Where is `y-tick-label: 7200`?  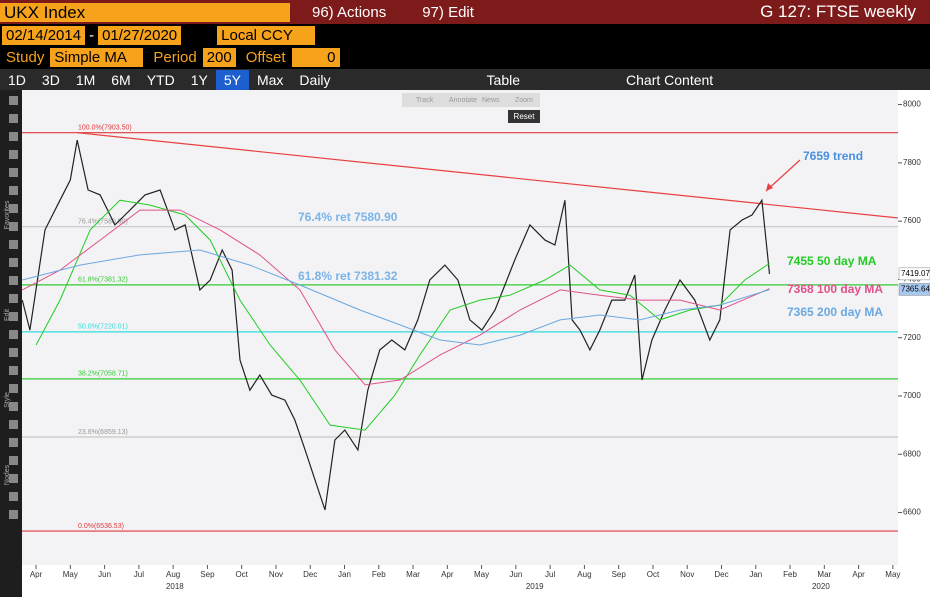 y-tick-label: 7200 is located at coordinates (912, 337).